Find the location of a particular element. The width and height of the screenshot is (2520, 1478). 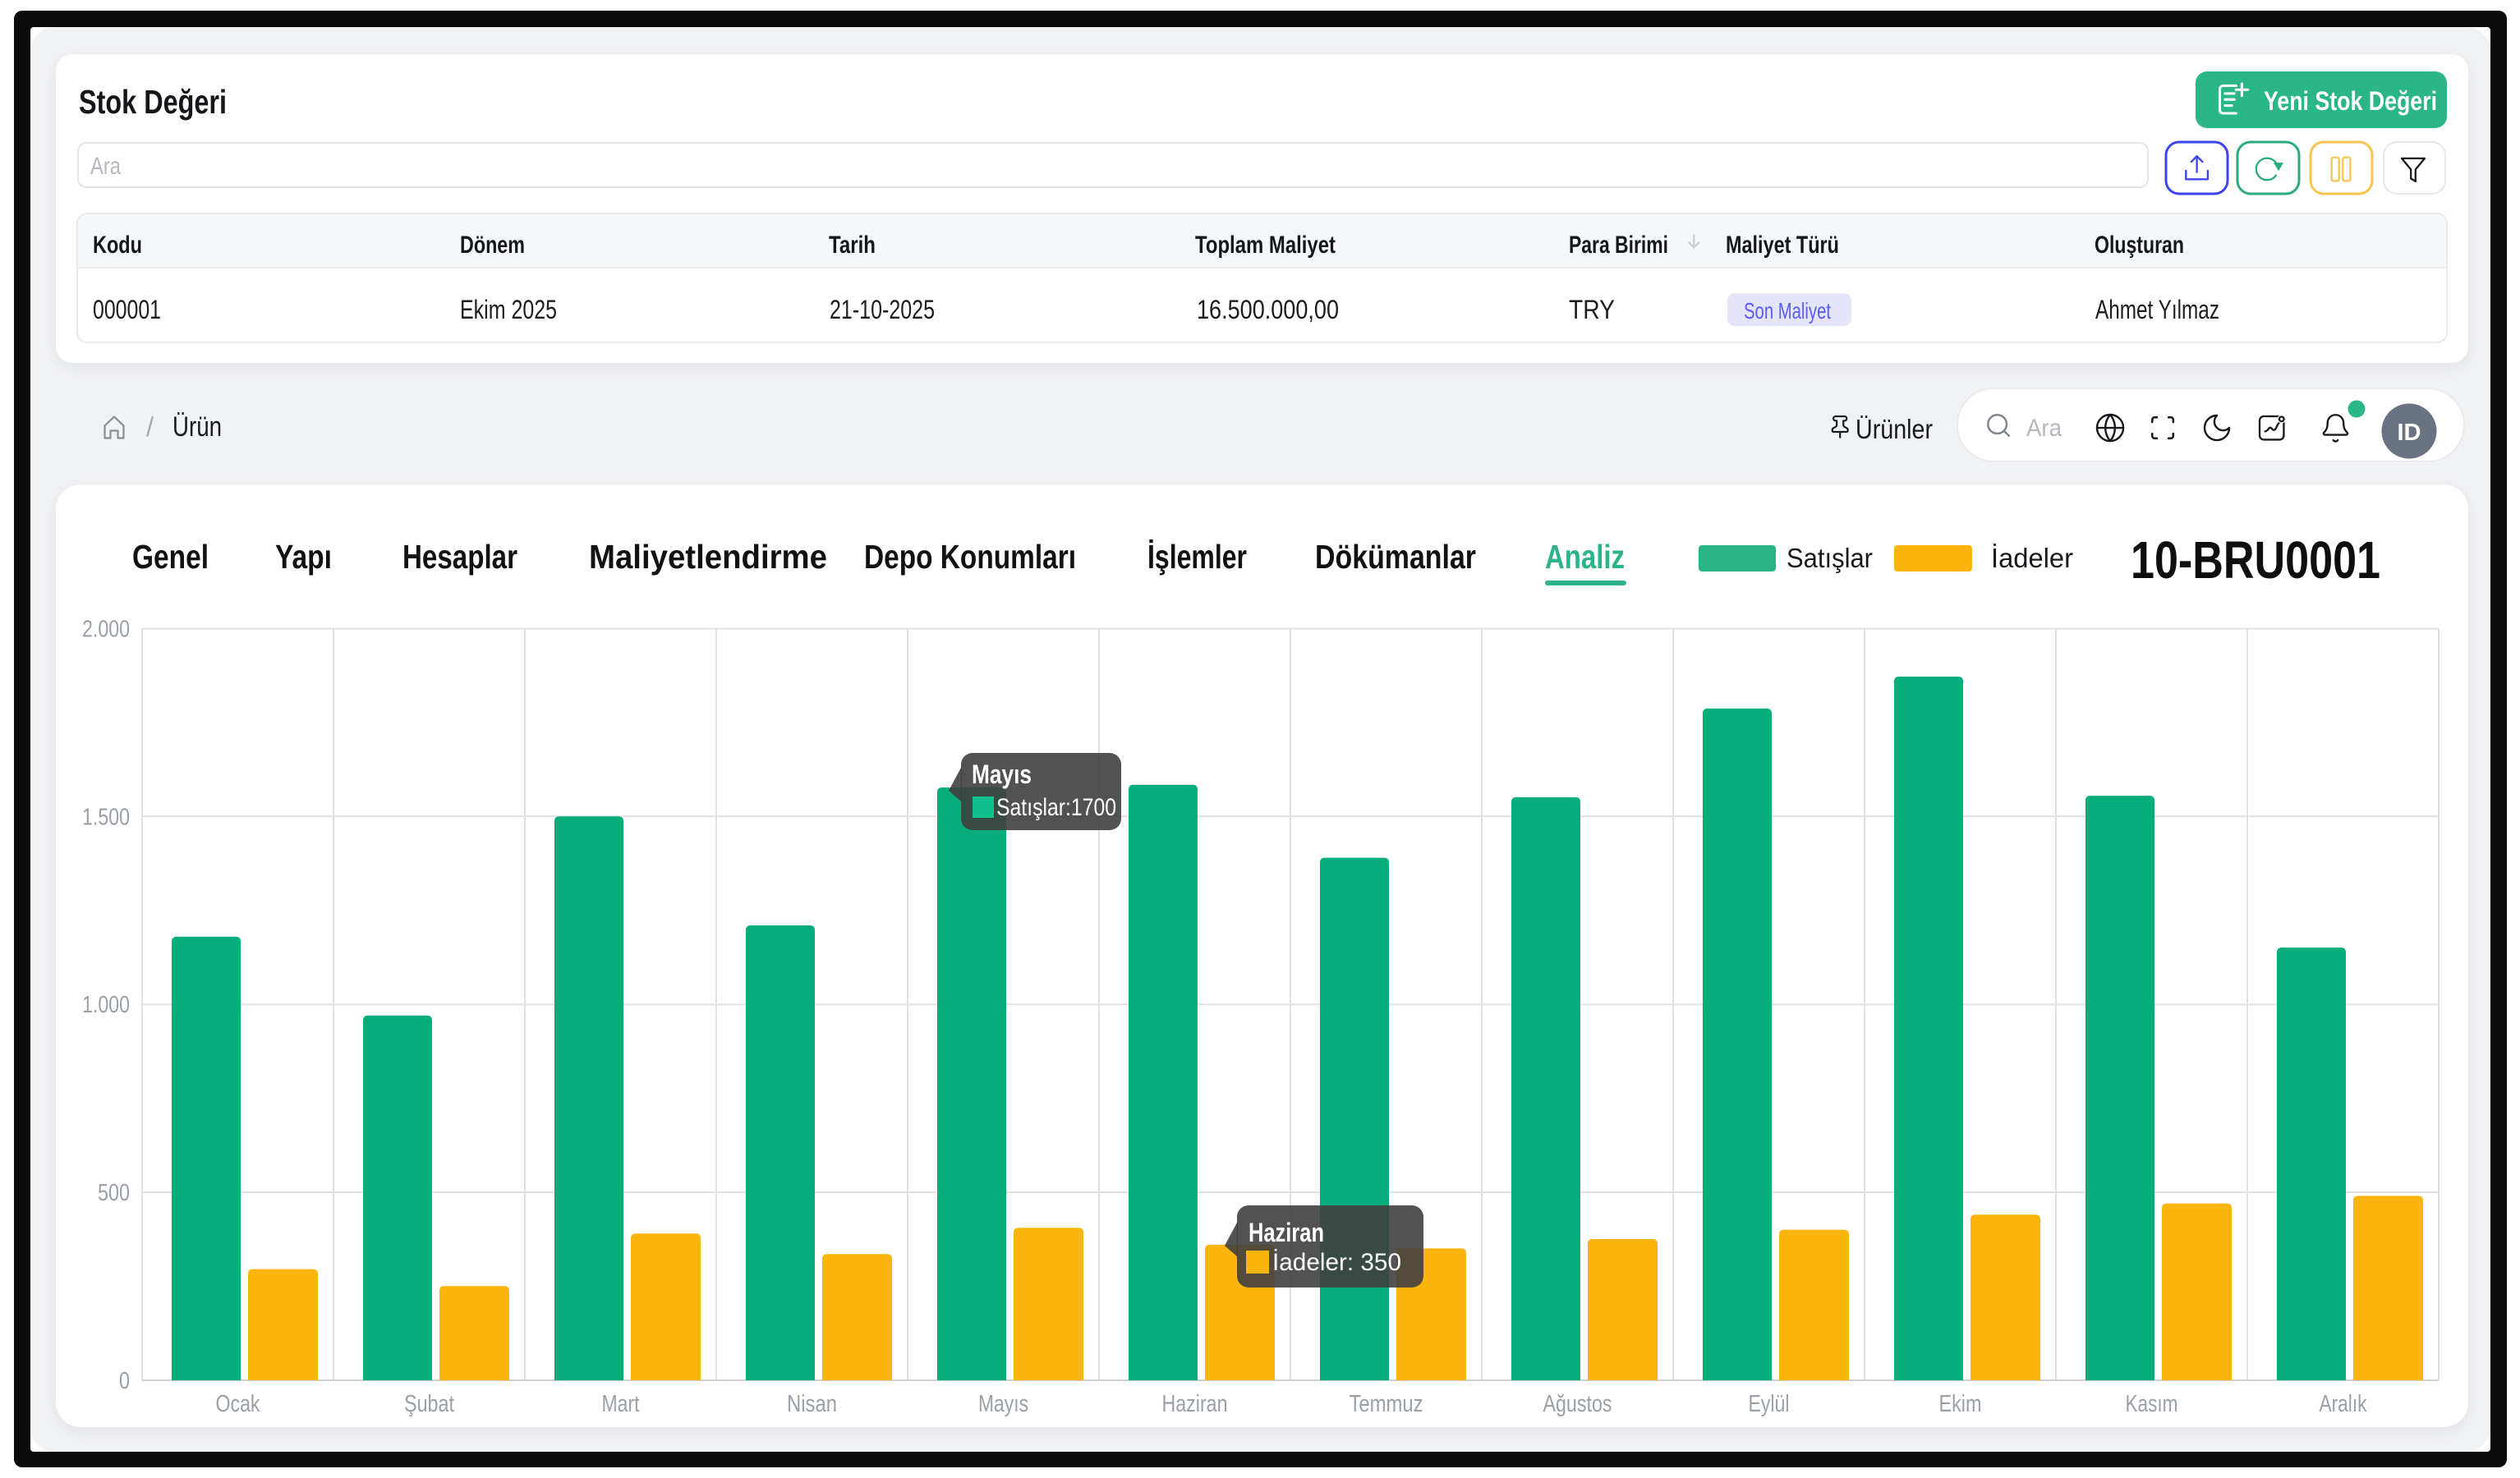

svg-text: İadeler is located at coordinates (2032, 558).